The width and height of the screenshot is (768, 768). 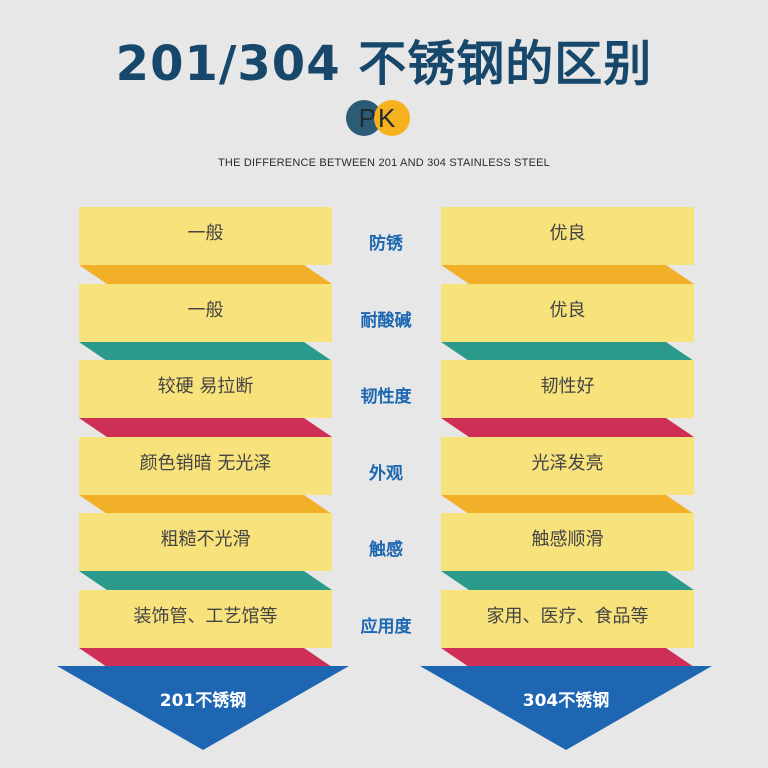 What do you see at coordinates (567, 466) in the screenshot?
I see `right-cell: 光泽发亮` at bounding box center [567, 466].